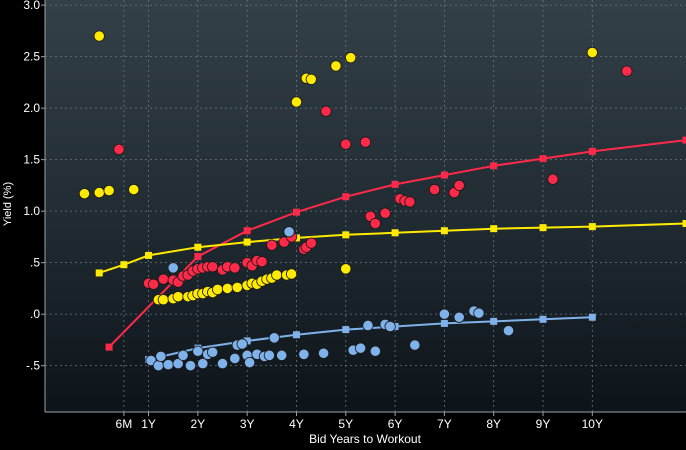 The height and width of the screenshot is (450, 686). I want to click on x-tick-label: 1Y, so click(148, 424).